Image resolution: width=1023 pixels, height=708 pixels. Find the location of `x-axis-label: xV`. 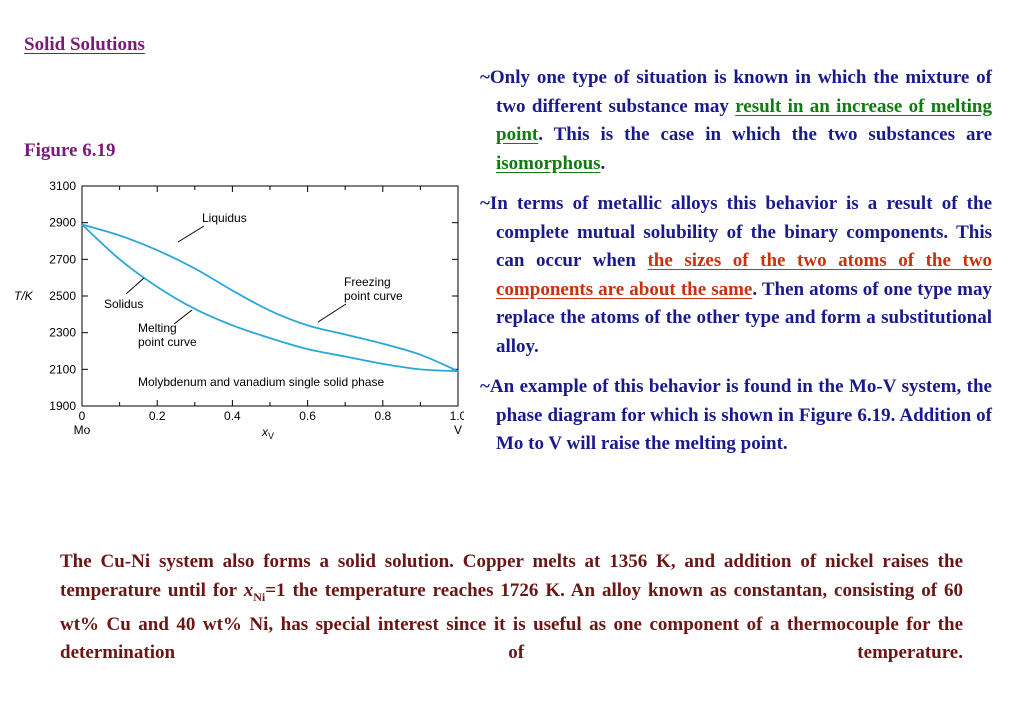

x-axis-label: xV is located at coordinates (267, 433).